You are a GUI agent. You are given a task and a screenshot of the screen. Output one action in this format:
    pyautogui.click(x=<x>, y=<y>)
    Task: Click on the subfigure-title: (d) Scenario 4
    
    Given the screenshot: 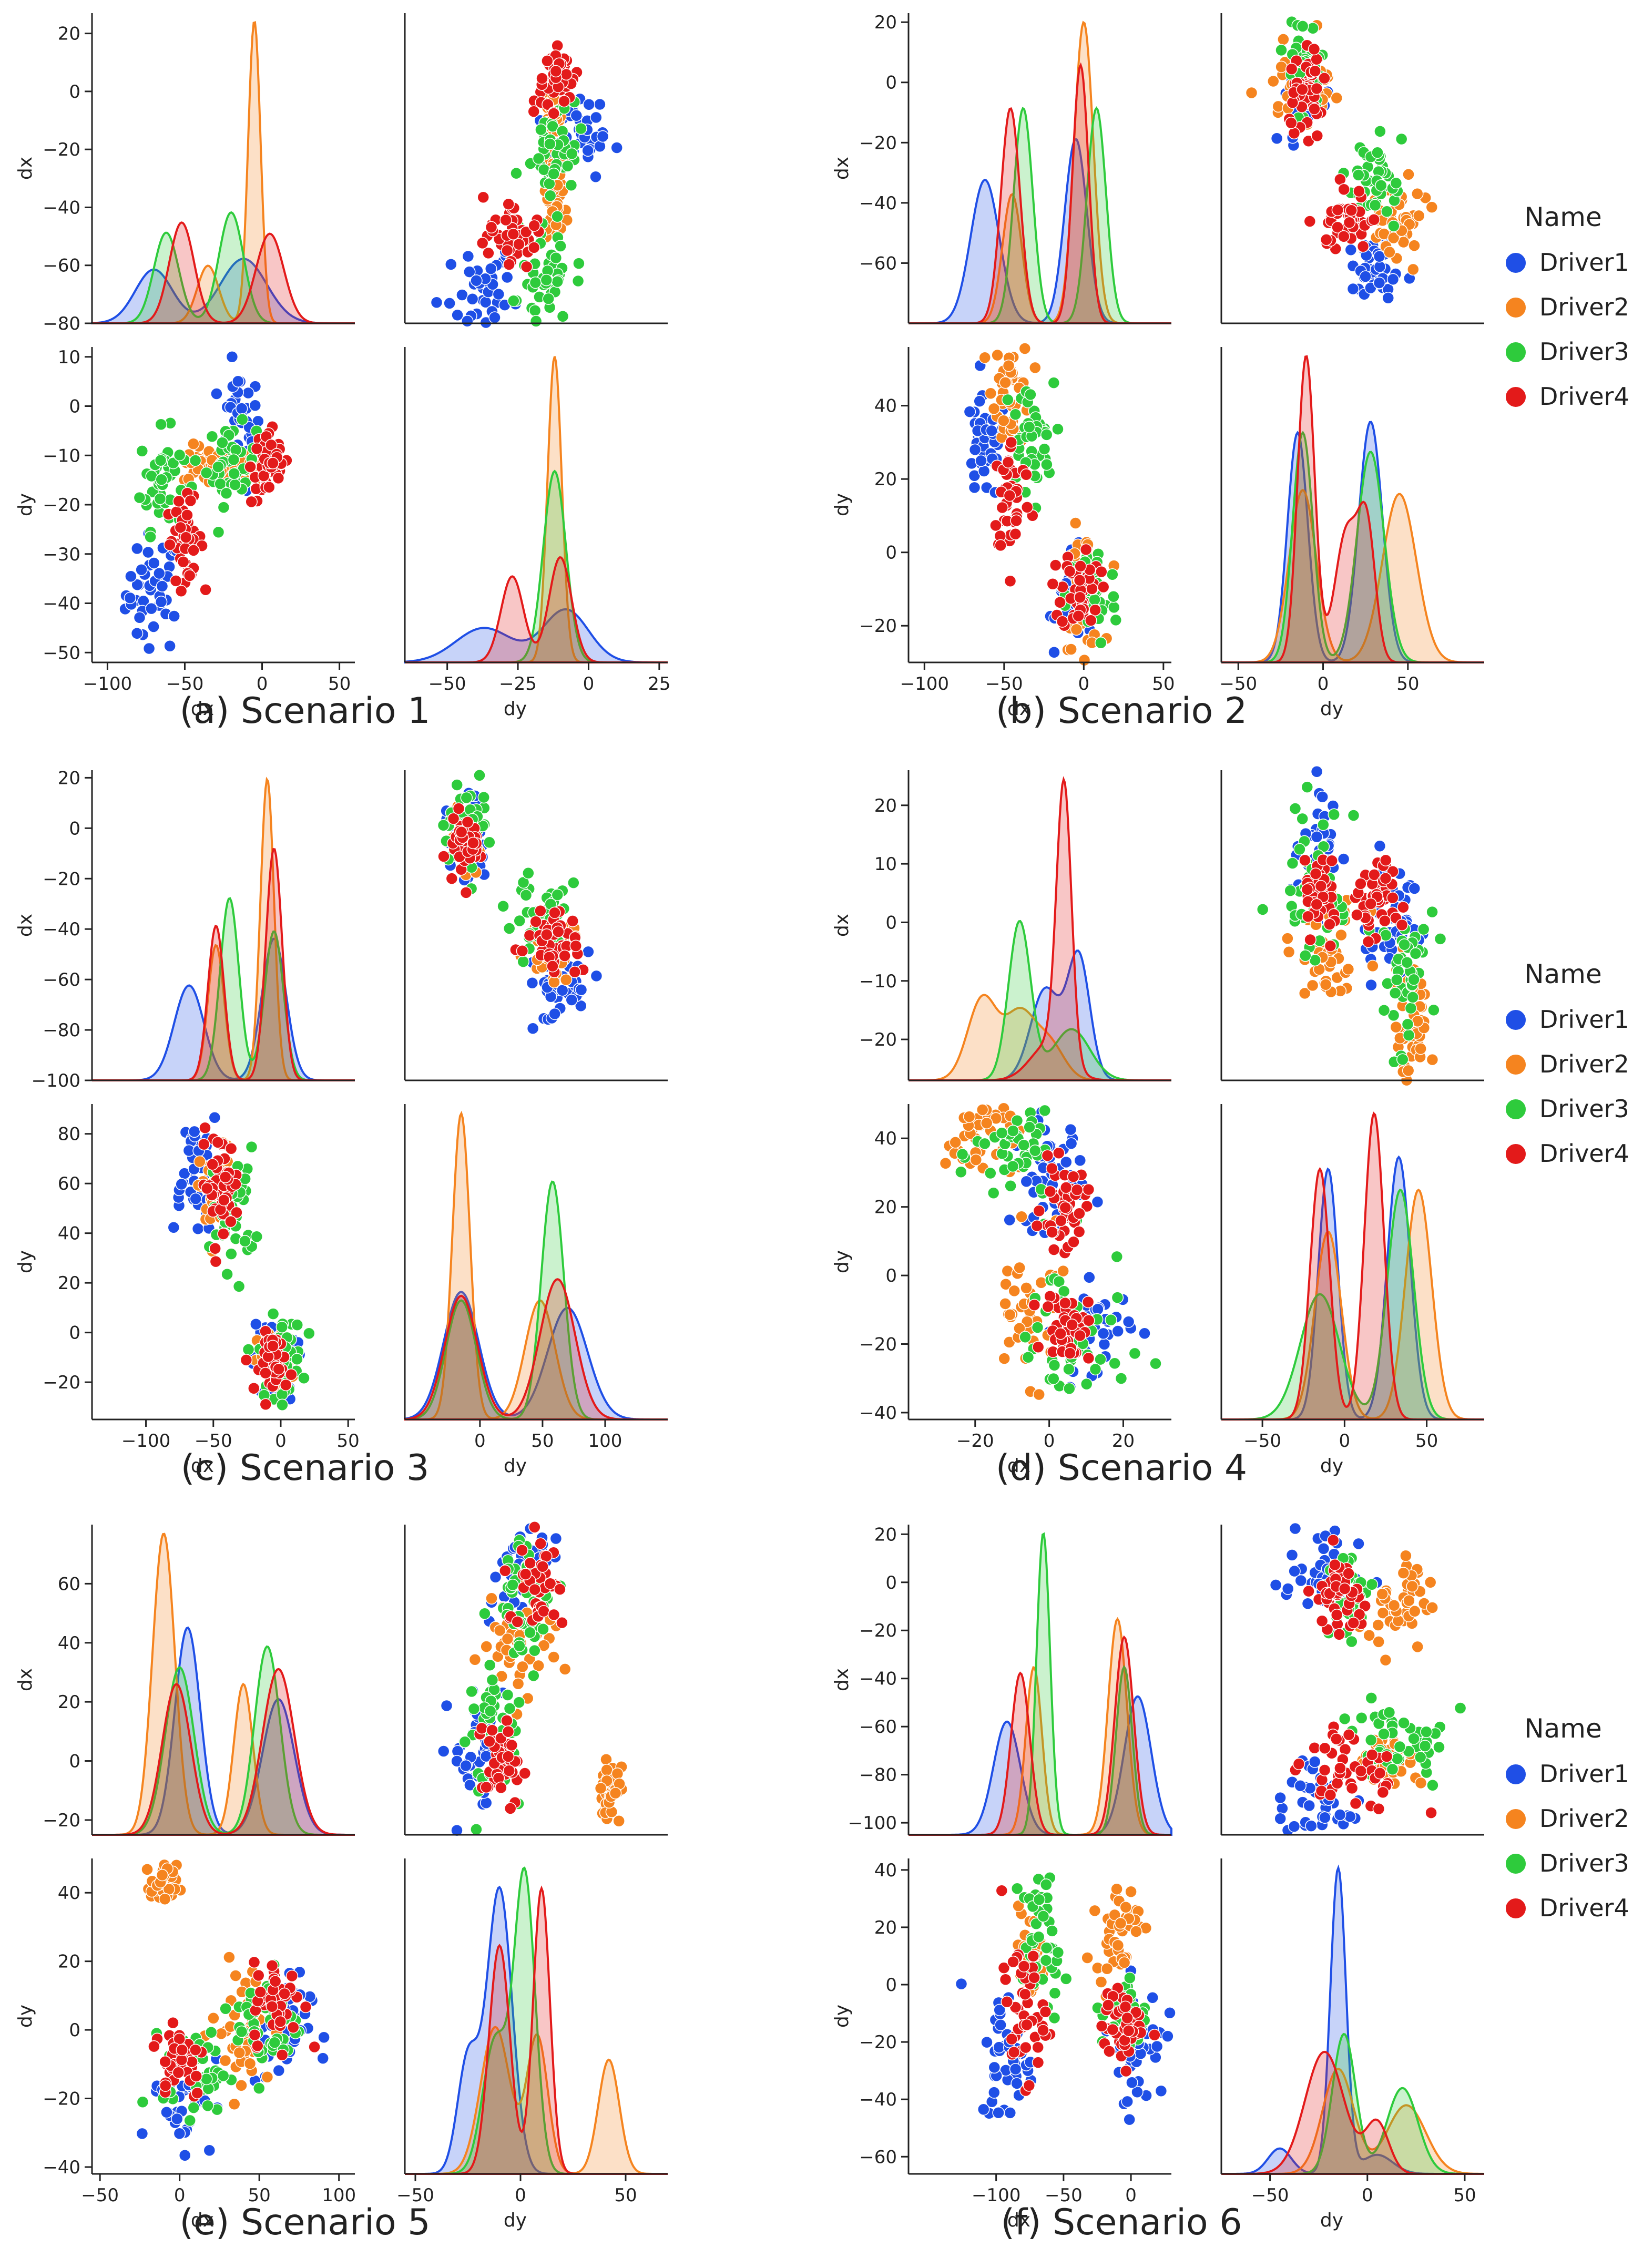 What is the action you would take?
    pyautogui.click(x=1122, y=1468)
    